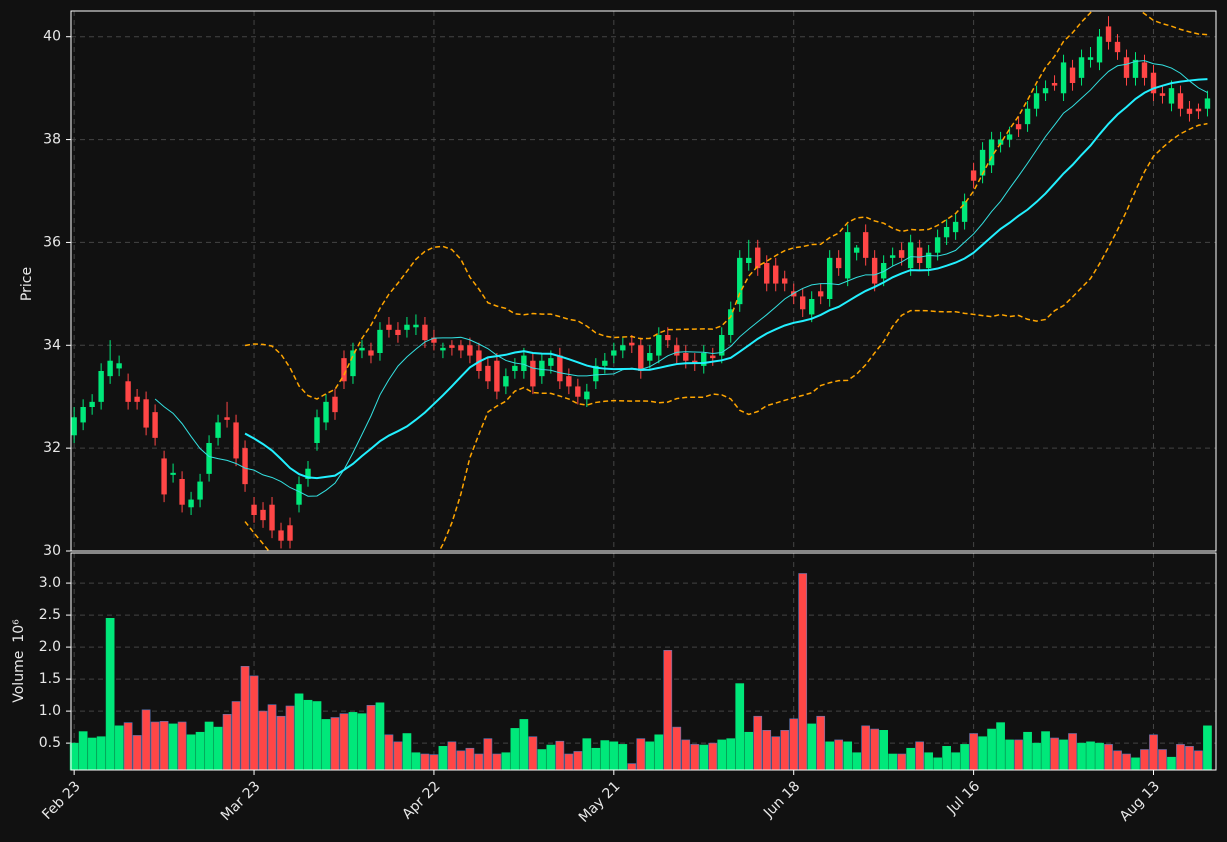 The image size is (1227, 842). What do you see at coordinates (50, 615) in the screenshot?
I see `volume-tick-label: 2.5` at bounding box center [50, 615].